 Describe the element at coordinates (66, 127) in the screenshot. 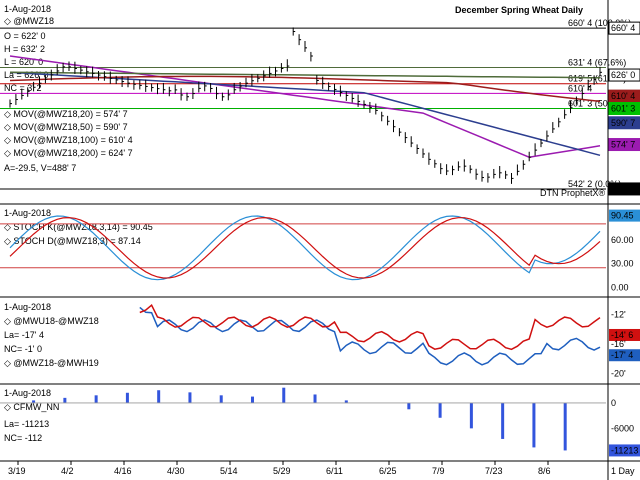

I see `ma50-legend: ◇ MOV(@MWZ18,50) = 590' 7` at that location.